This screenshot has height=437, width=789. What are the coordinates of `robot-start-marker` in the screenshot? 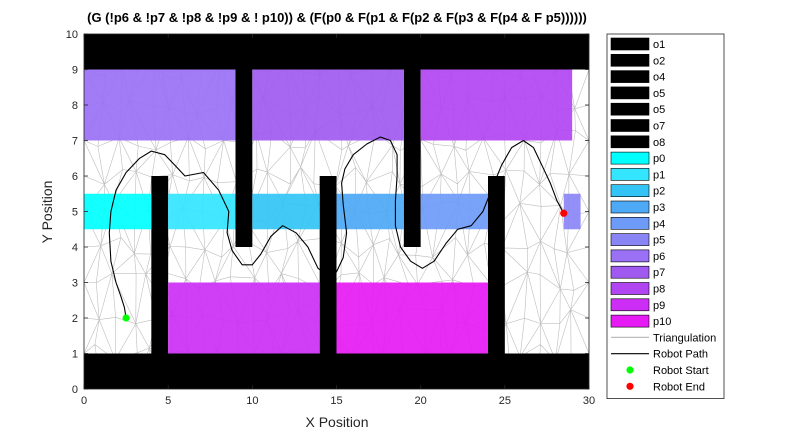 It's located at (126, 318).